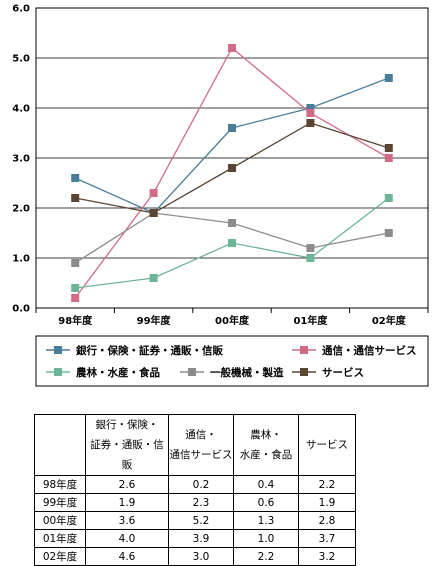 This screenshot has height=566, width=440. I want to click on x-tick-label: 00年度, so click(232, 320).